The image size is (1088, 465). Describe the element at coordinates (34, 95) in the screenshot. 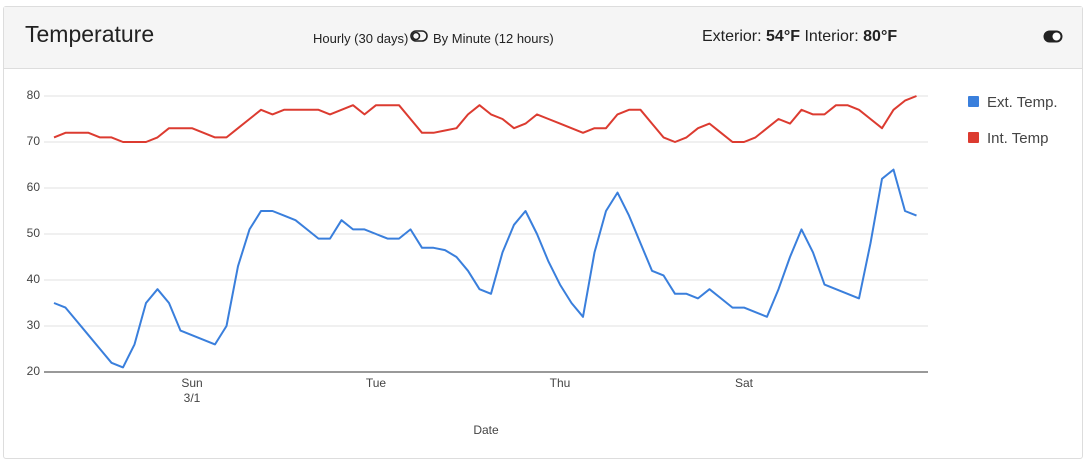

I see `y-tick-label: 80` at that location.